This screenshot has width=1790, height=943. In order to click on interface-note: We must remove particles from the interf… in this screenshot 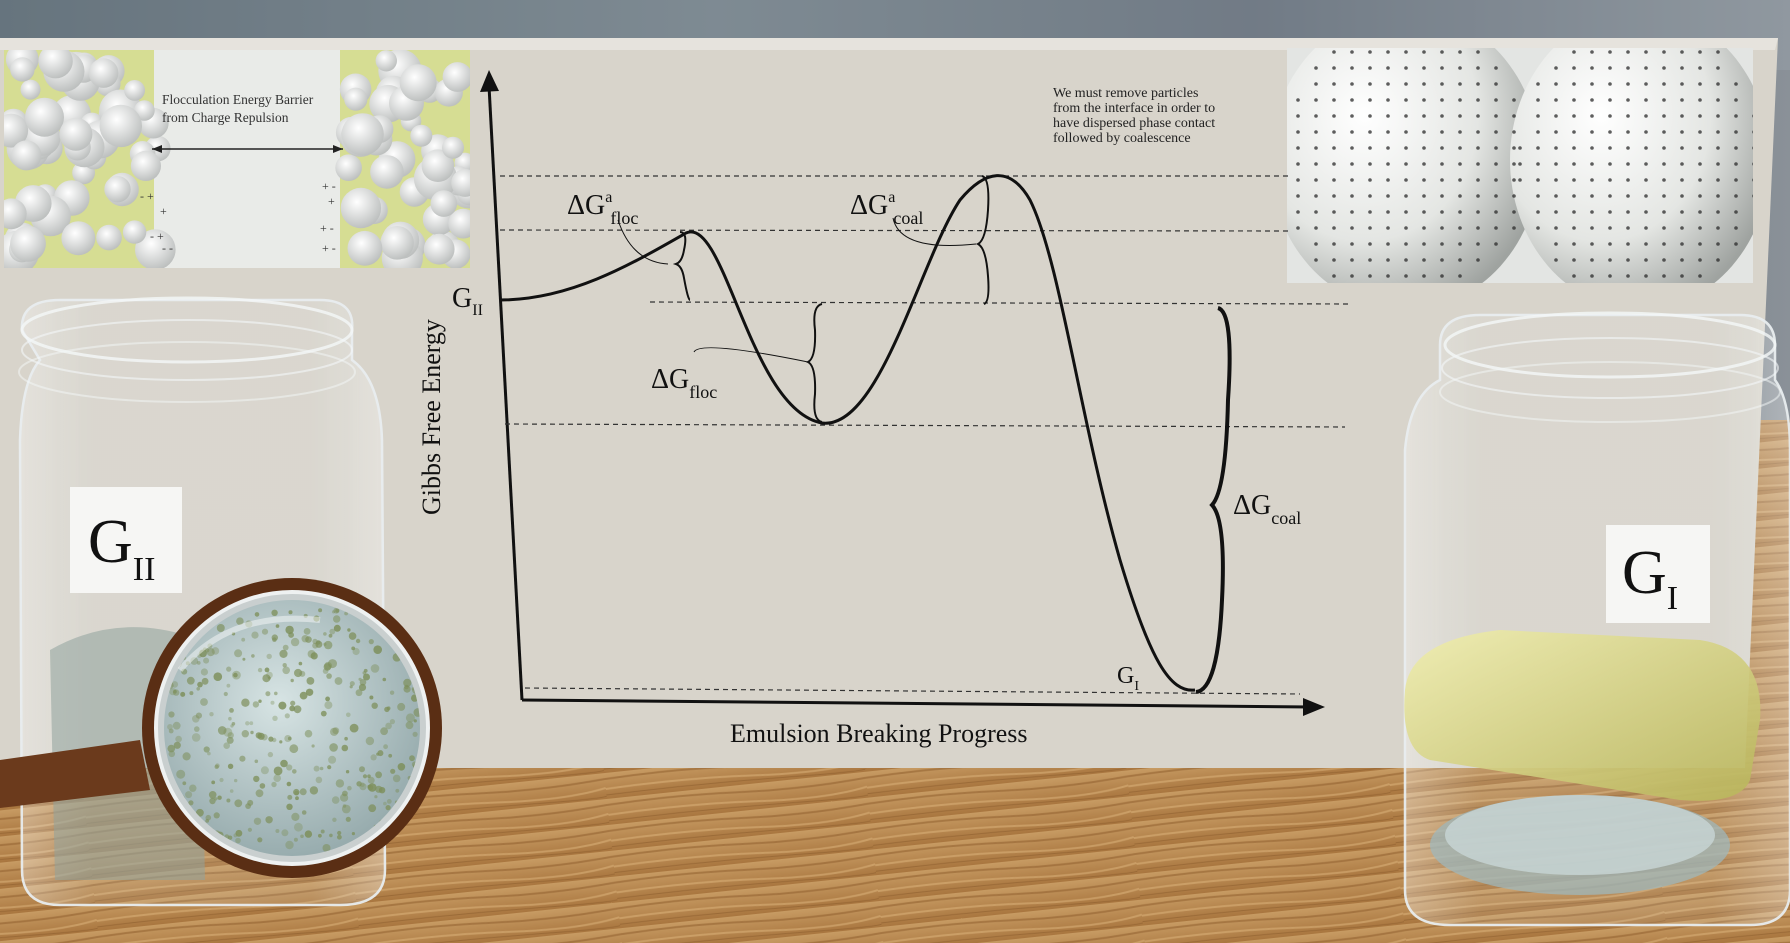, I will do `click(1134, 116)`.